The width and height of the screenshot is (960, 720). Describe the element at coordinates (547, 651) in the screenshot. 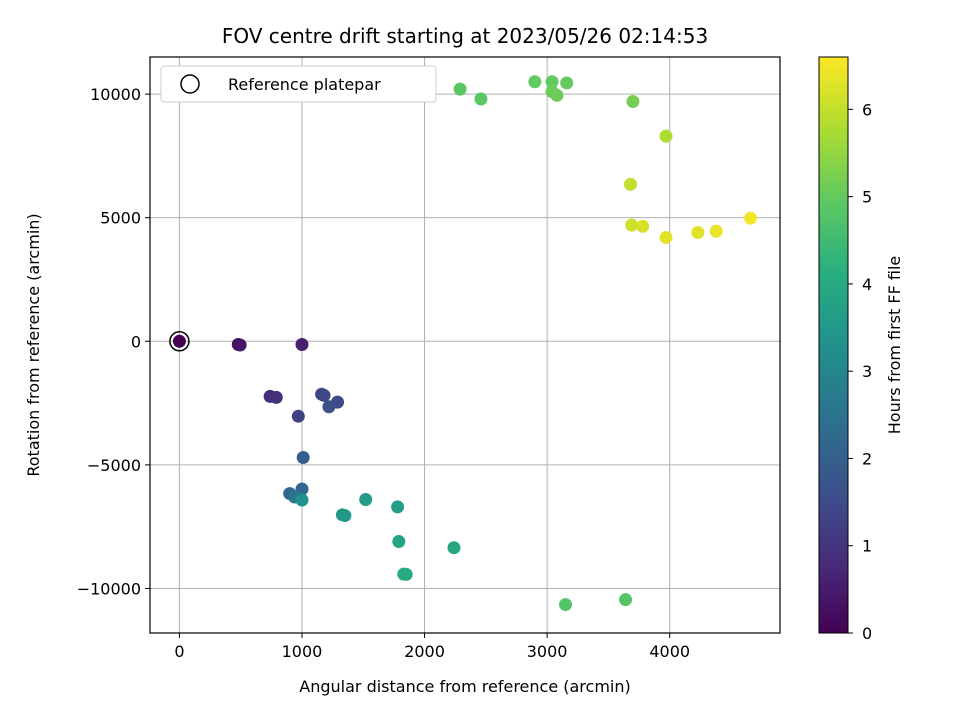

I see `x-tick-label: 3000` at that location.